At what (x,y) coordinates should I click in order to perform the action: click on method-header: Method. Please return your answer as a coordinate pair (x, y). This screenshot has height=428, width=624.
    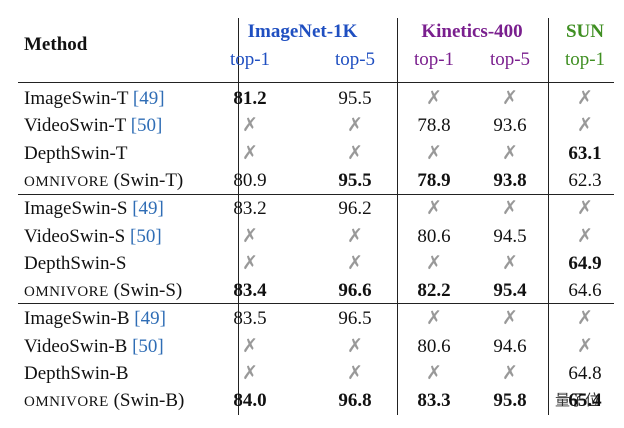
    Looking at the image, I should click on (56, 44).